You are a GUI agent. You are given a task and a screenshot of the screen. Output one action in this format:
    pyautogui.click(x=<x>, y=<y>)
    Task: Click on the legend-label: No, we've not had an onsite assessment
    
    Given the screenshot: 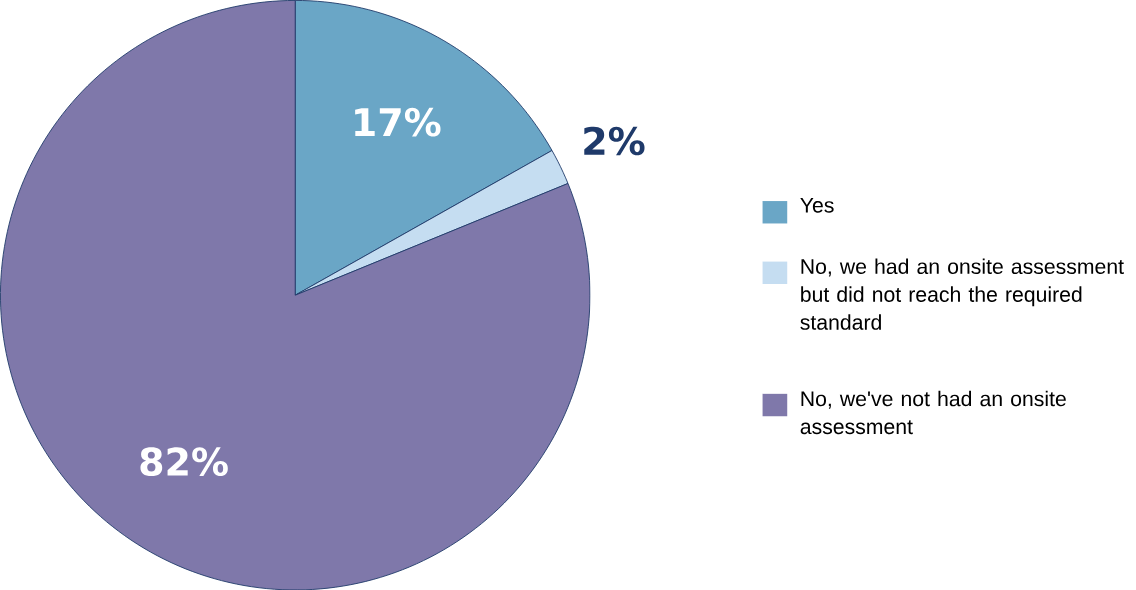 What is the action you would take?
    pyautogui.click(x=933, y=412)
    